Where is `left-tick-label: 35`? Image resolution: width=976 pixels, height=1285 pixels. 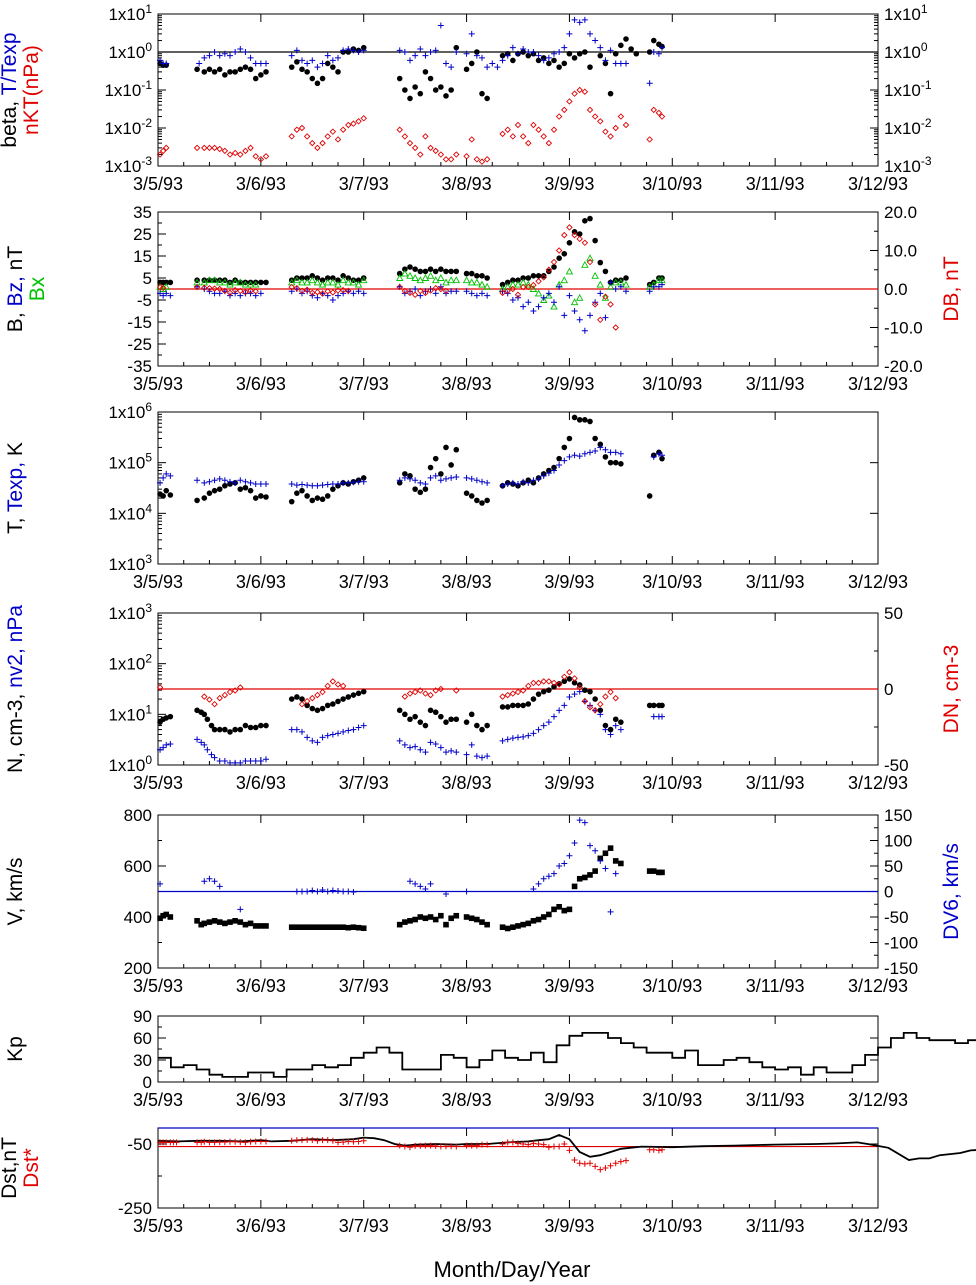
left-tick-label: 35 is located at coordinates (142, 212).